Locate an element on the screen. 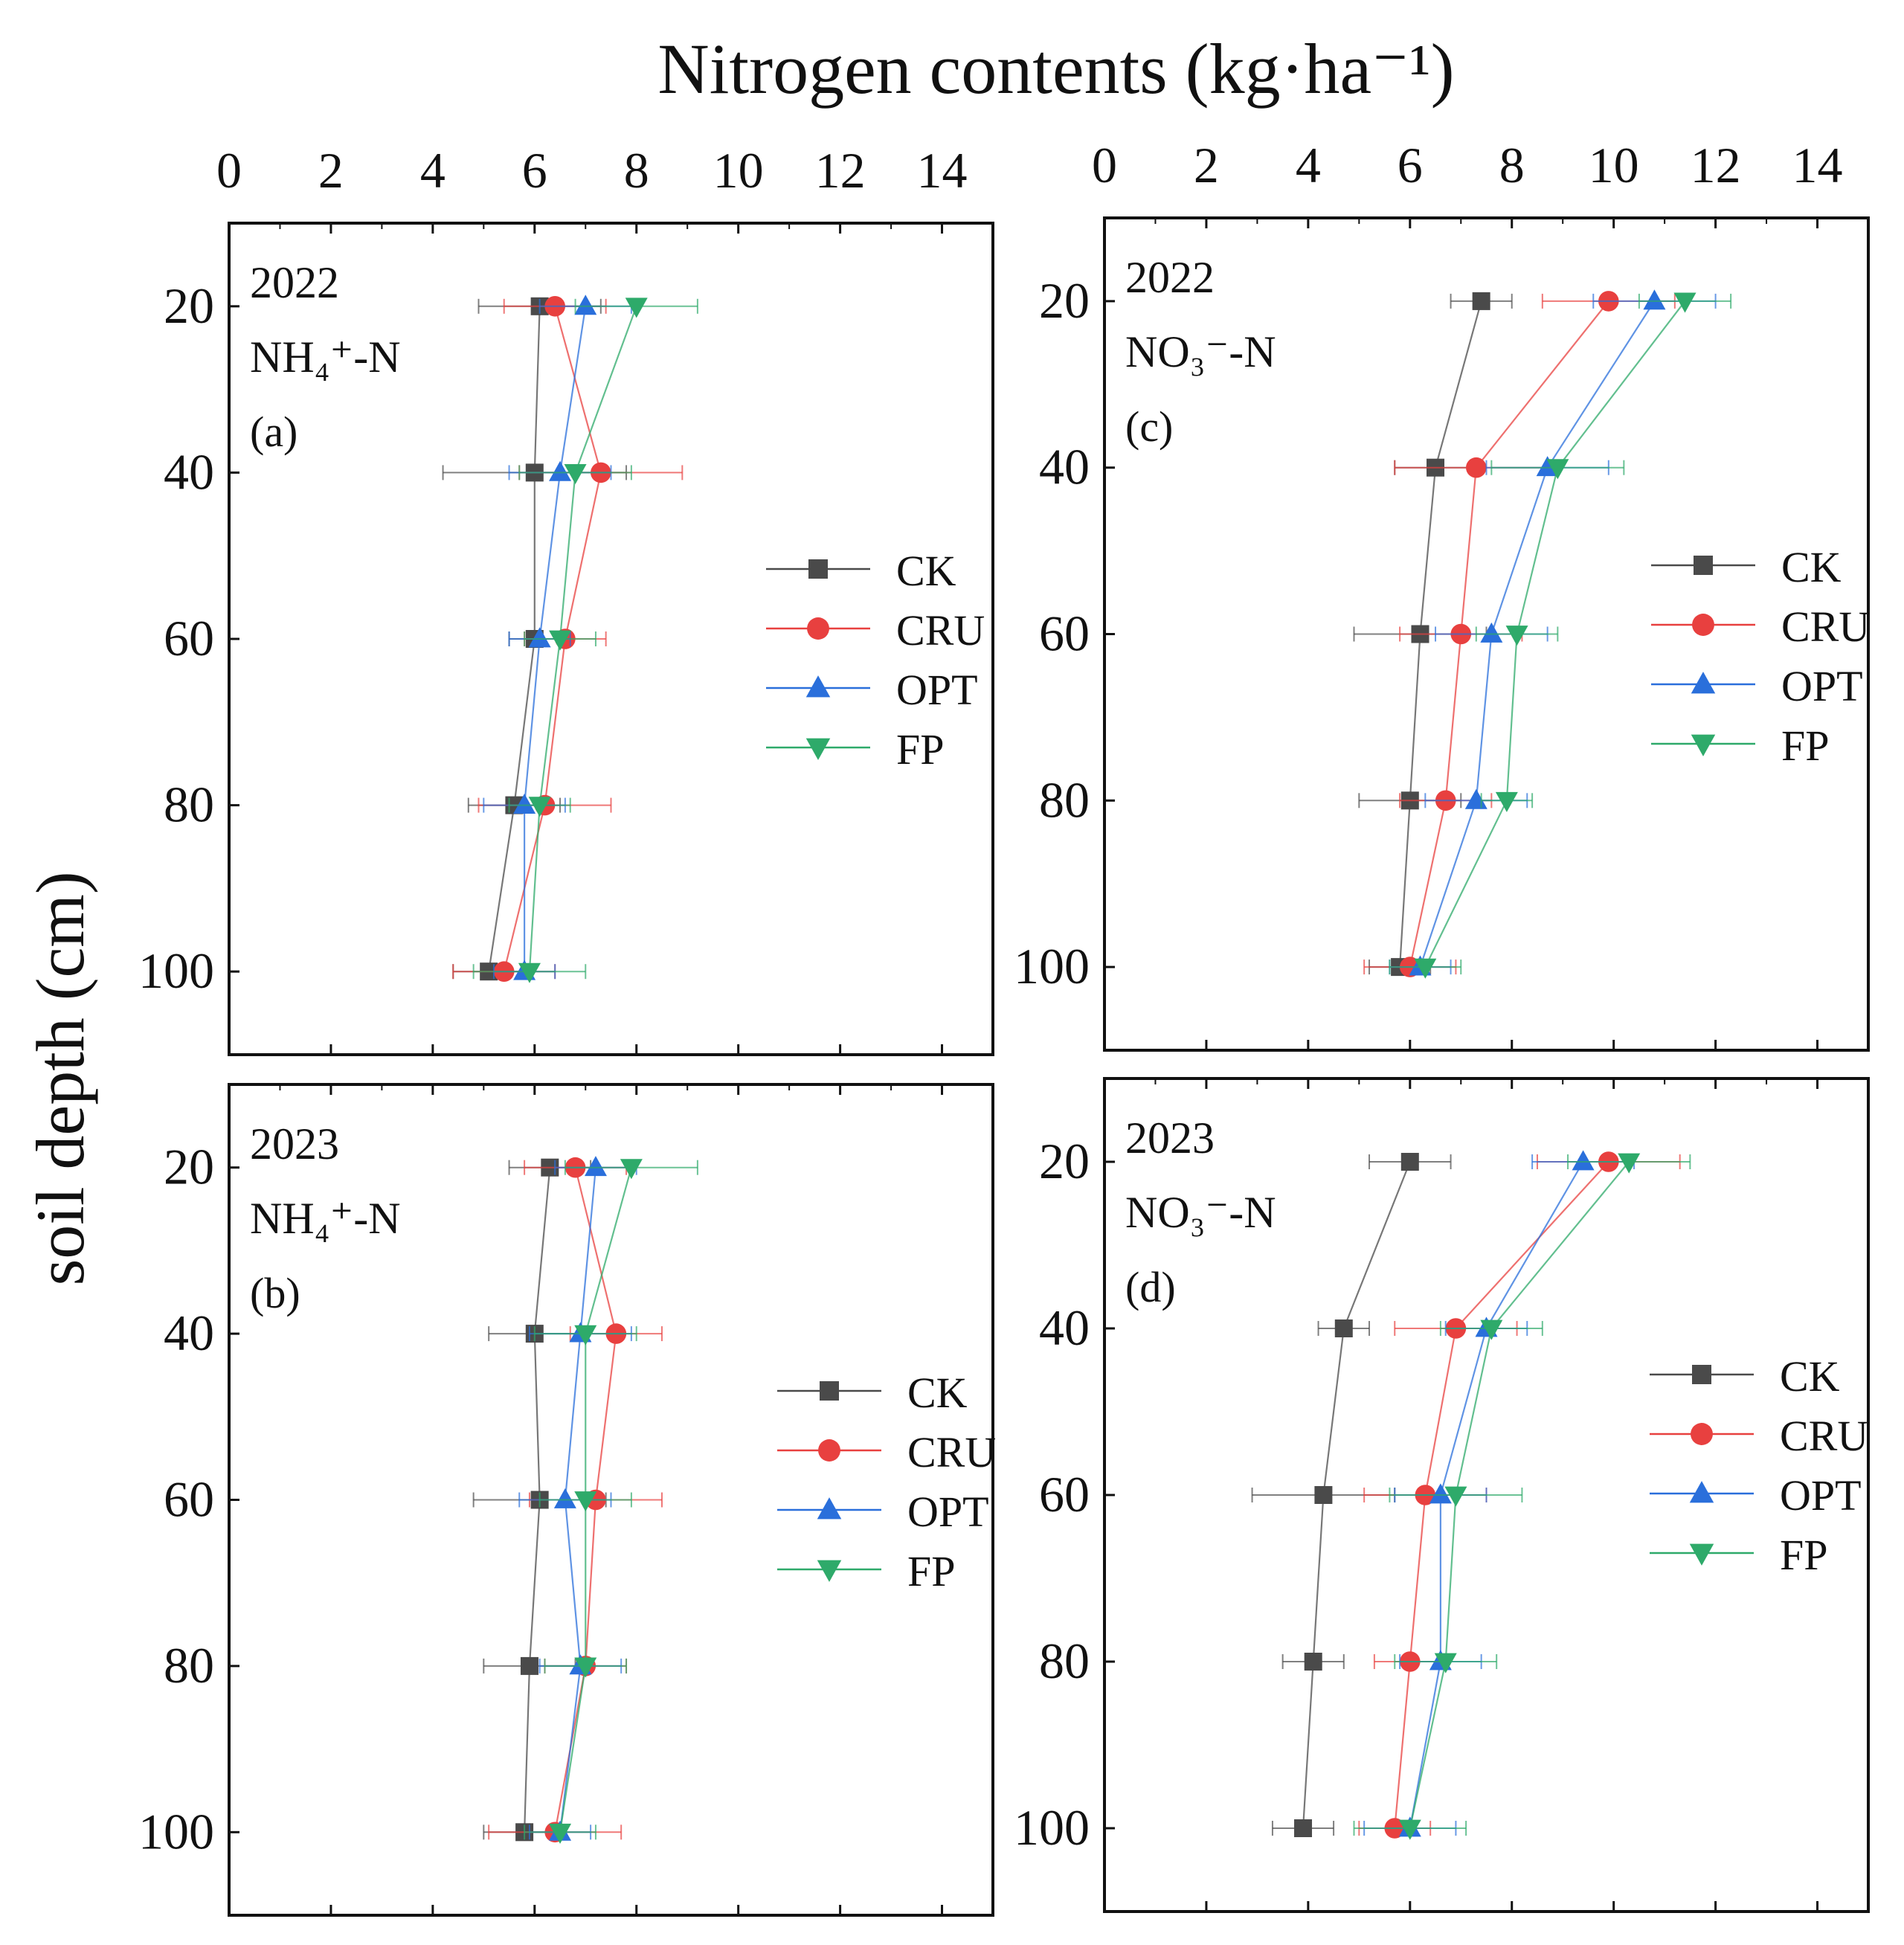 This screenshot has height=1945, width=1904. x-tick-label: 14 is located at coordinates (942, 170).